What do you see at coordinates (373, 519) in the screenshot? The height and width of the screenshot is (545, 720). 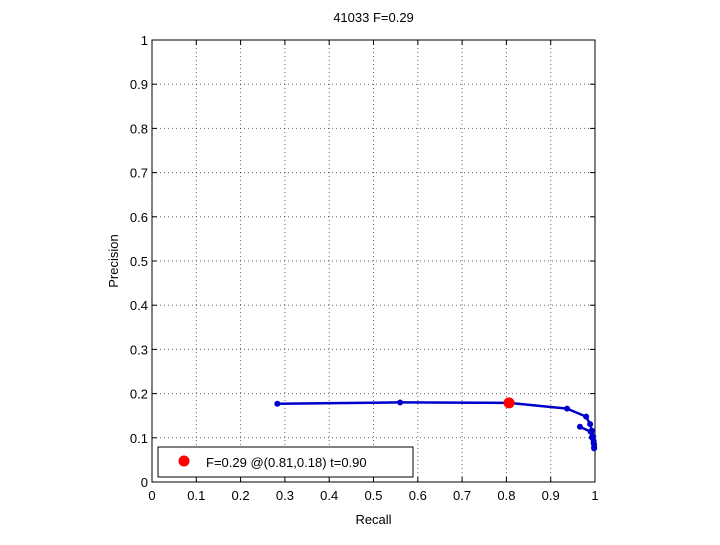 I see `x-axis-label: Recall` at bounding box center [373, 519].